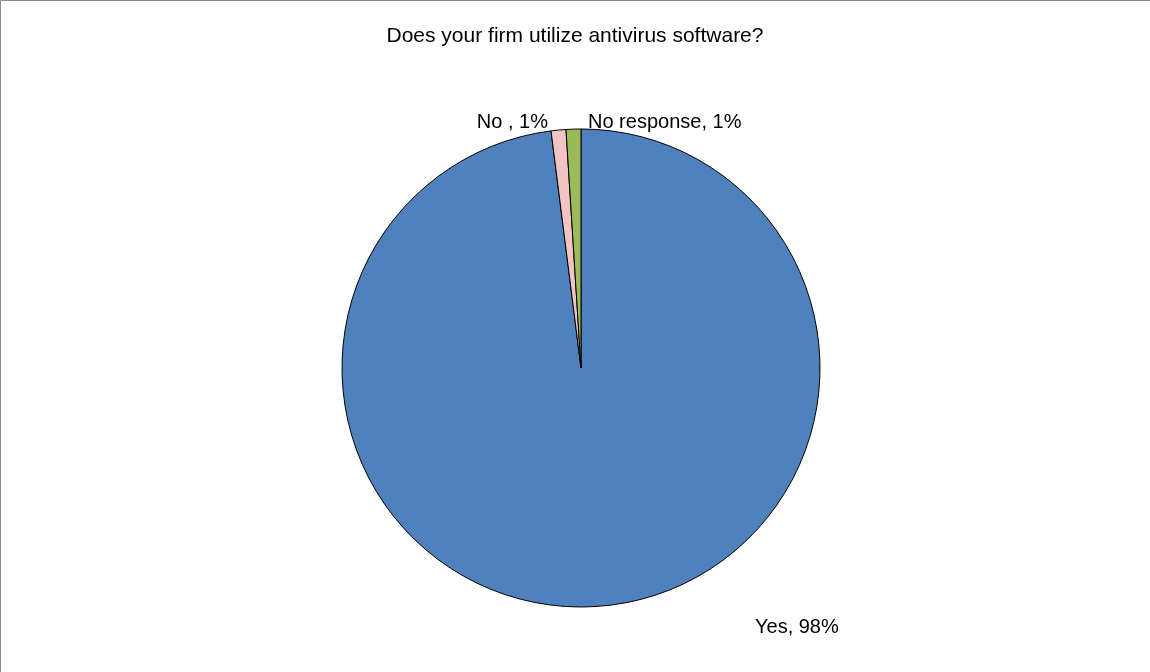  What do you see at coordinates (575, 34) in the screenshot?
I see `chart-title: Does your firm utilize antivirus software?` at bounding box center [575, 34].